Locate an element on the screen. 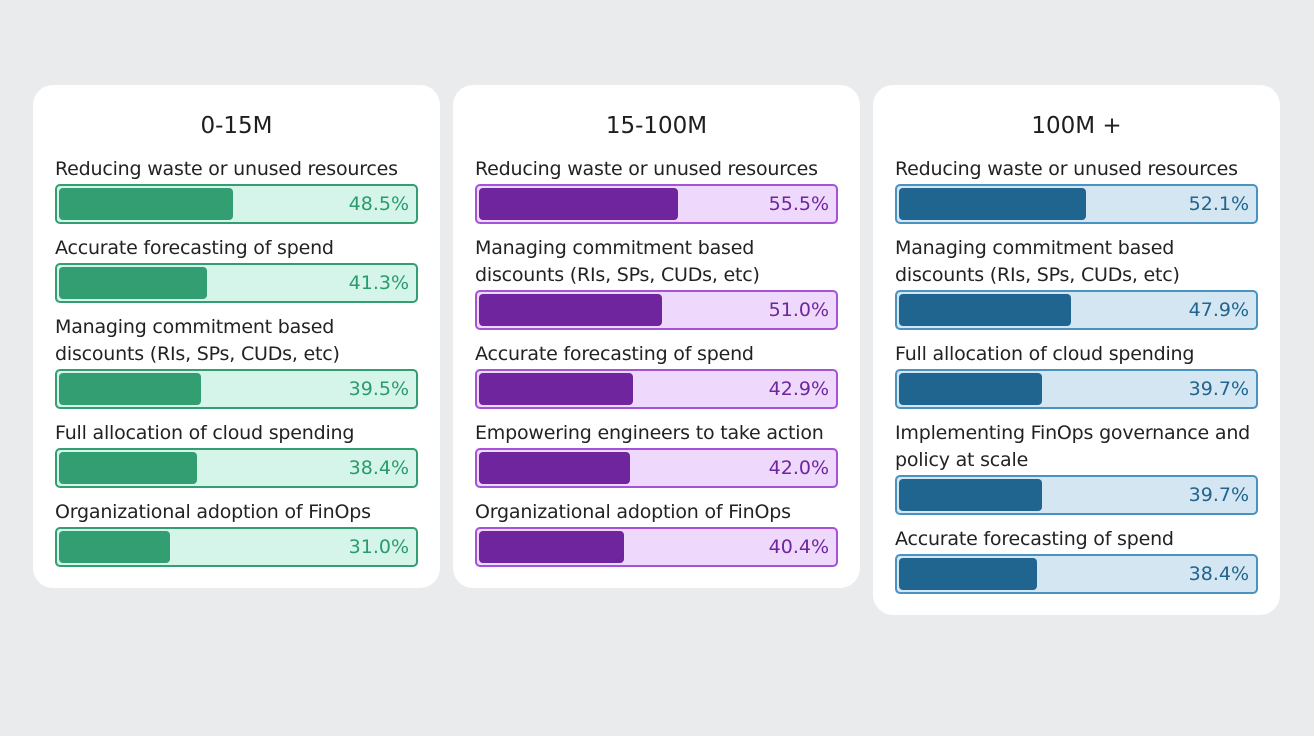 This screenshot has height=736, width=1314. bar-label: Empowering engineers to take action is located at coordinates (649, 433).